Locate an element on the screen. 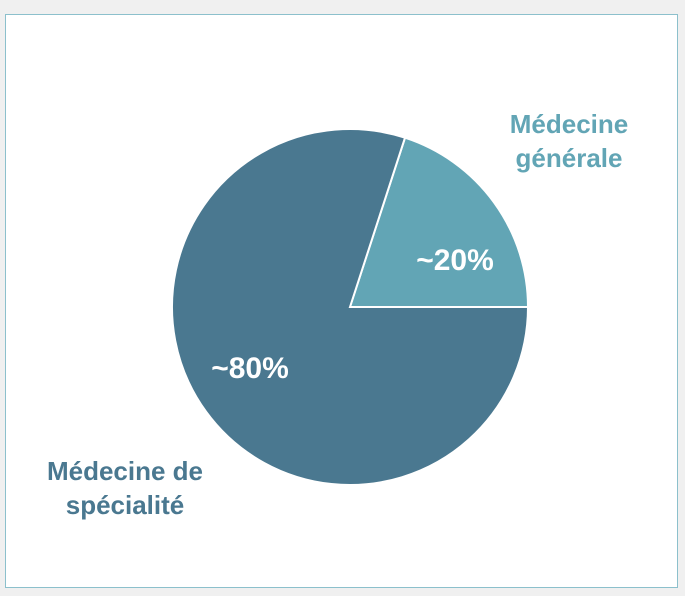  category-label: Médecine de spécialité is located at coordinates (125, 488).